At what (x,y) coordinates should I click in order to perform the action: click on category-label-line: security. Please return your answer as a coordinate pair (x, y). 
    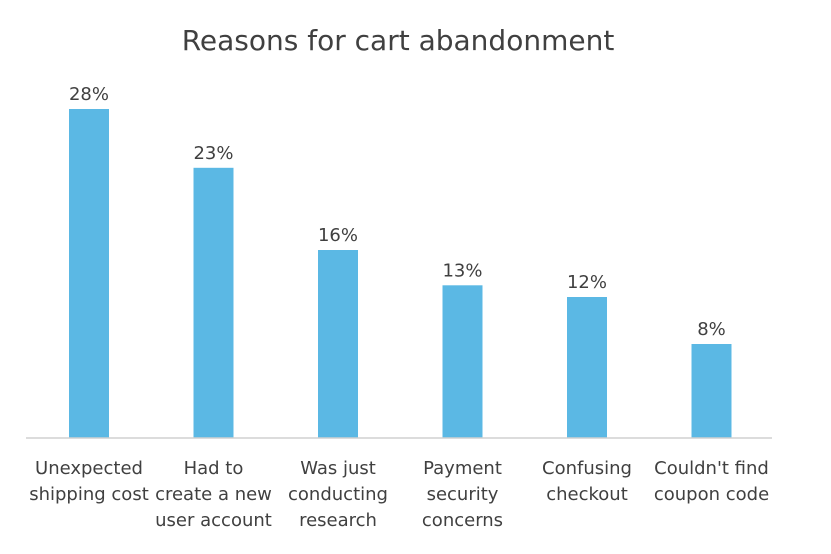
    Looking at the image, I should click on (463, 494).